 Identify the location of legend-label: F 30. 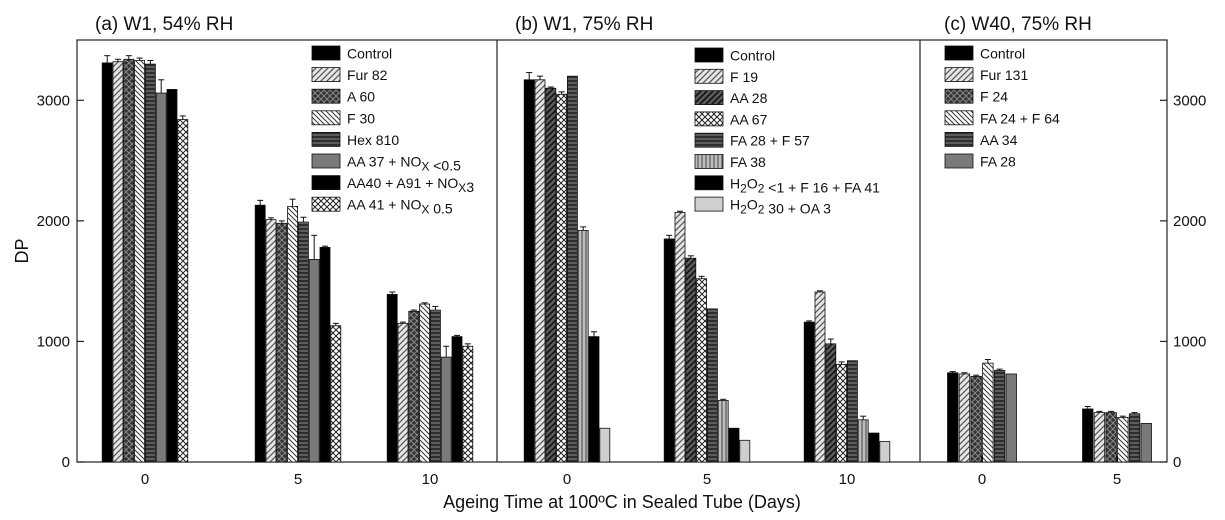
(361, 118).